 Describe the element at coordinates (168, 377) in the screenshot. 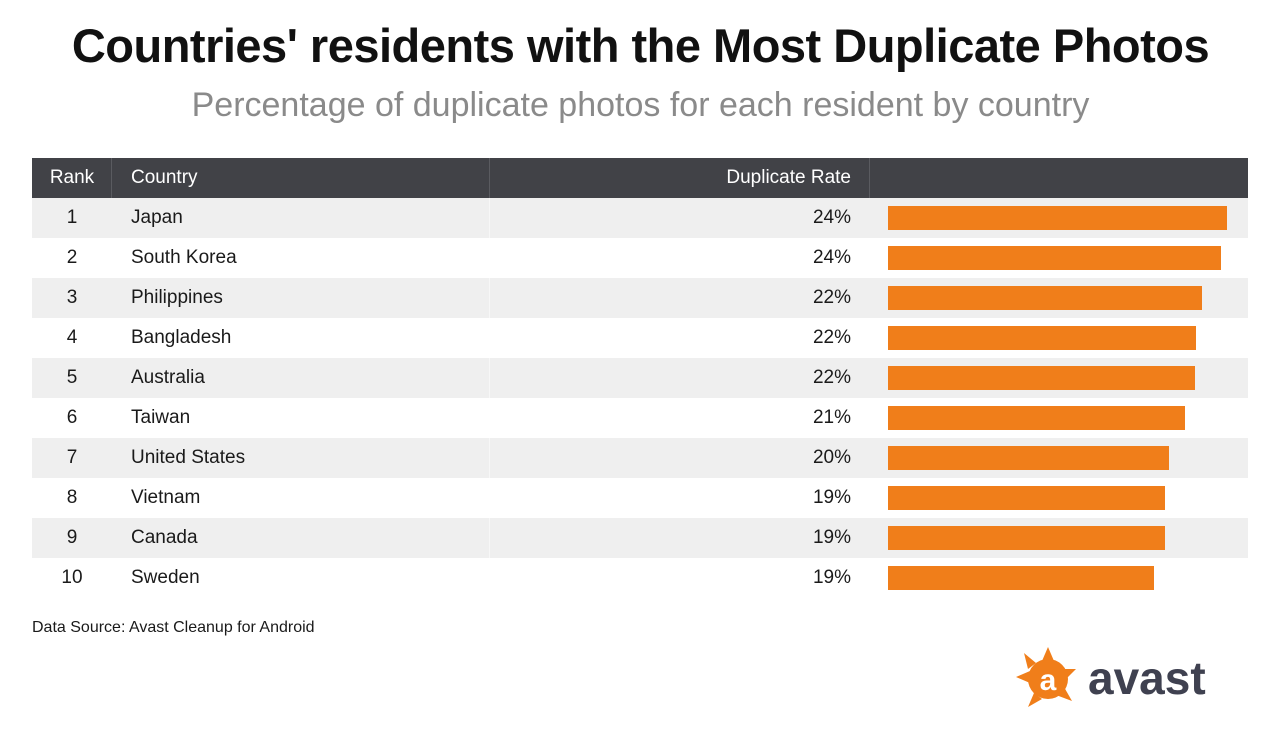

I see `country-cell: Australia` at that location.